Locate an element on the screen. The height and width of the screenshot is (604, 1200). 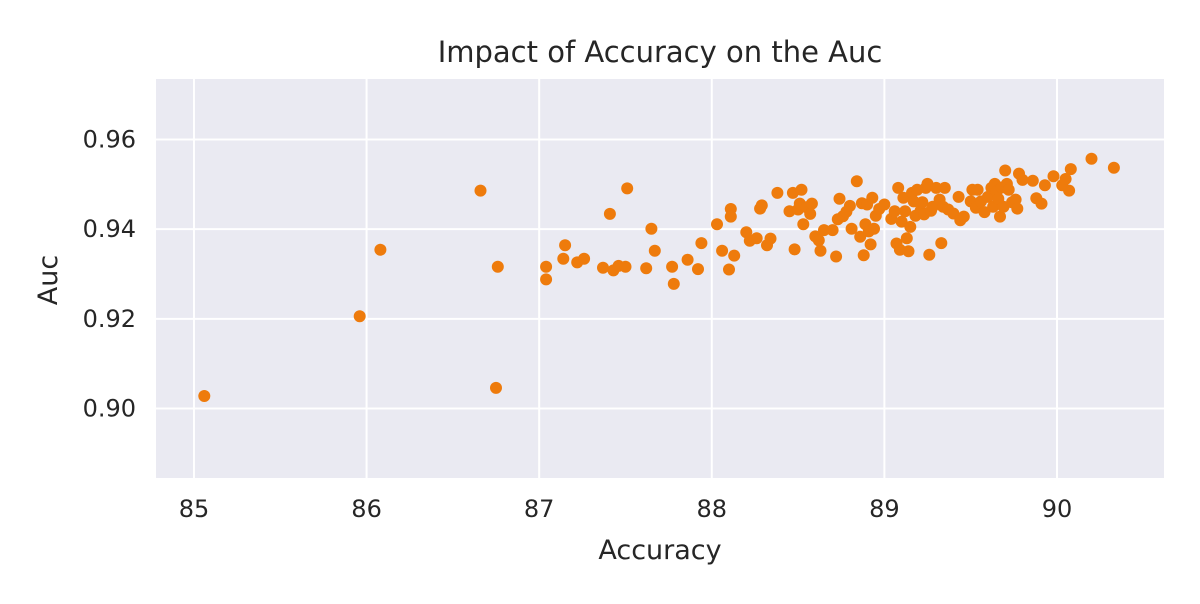
x-tick-label: 85 is located at coordinates (194, 509).